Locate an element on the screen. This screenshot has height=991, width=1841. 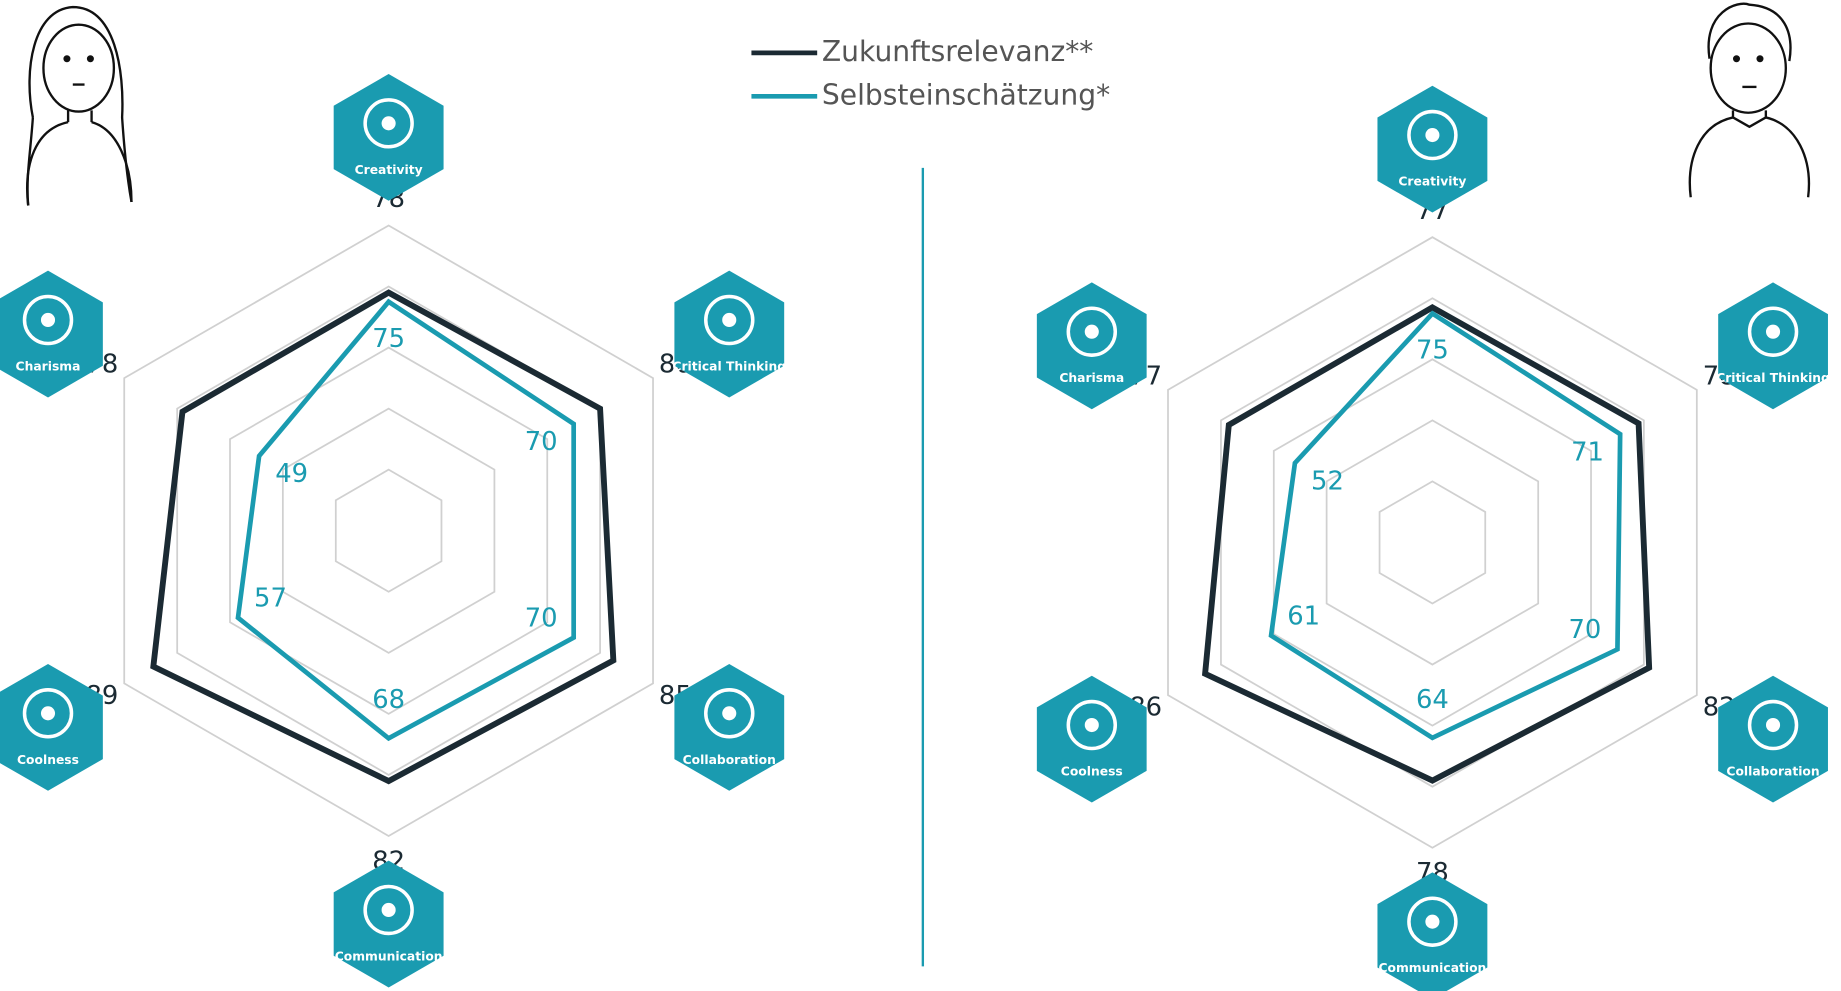
value-label: 52 is located at coordinates (1327, 481).